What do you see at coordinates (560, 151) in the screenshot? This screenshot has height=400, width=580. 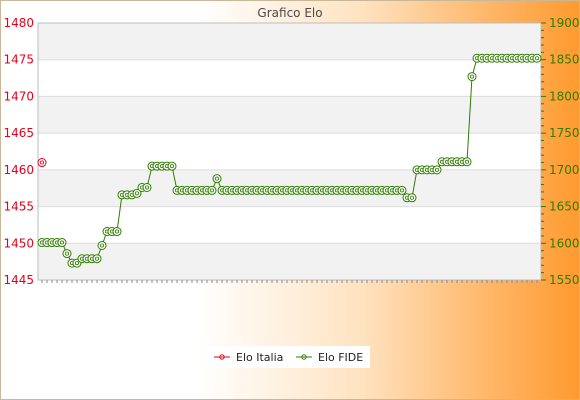 I see `right-y-axis: 1550 1600 1650 1700 1750 1800 1850 1900` at bounding box center [560, 151].